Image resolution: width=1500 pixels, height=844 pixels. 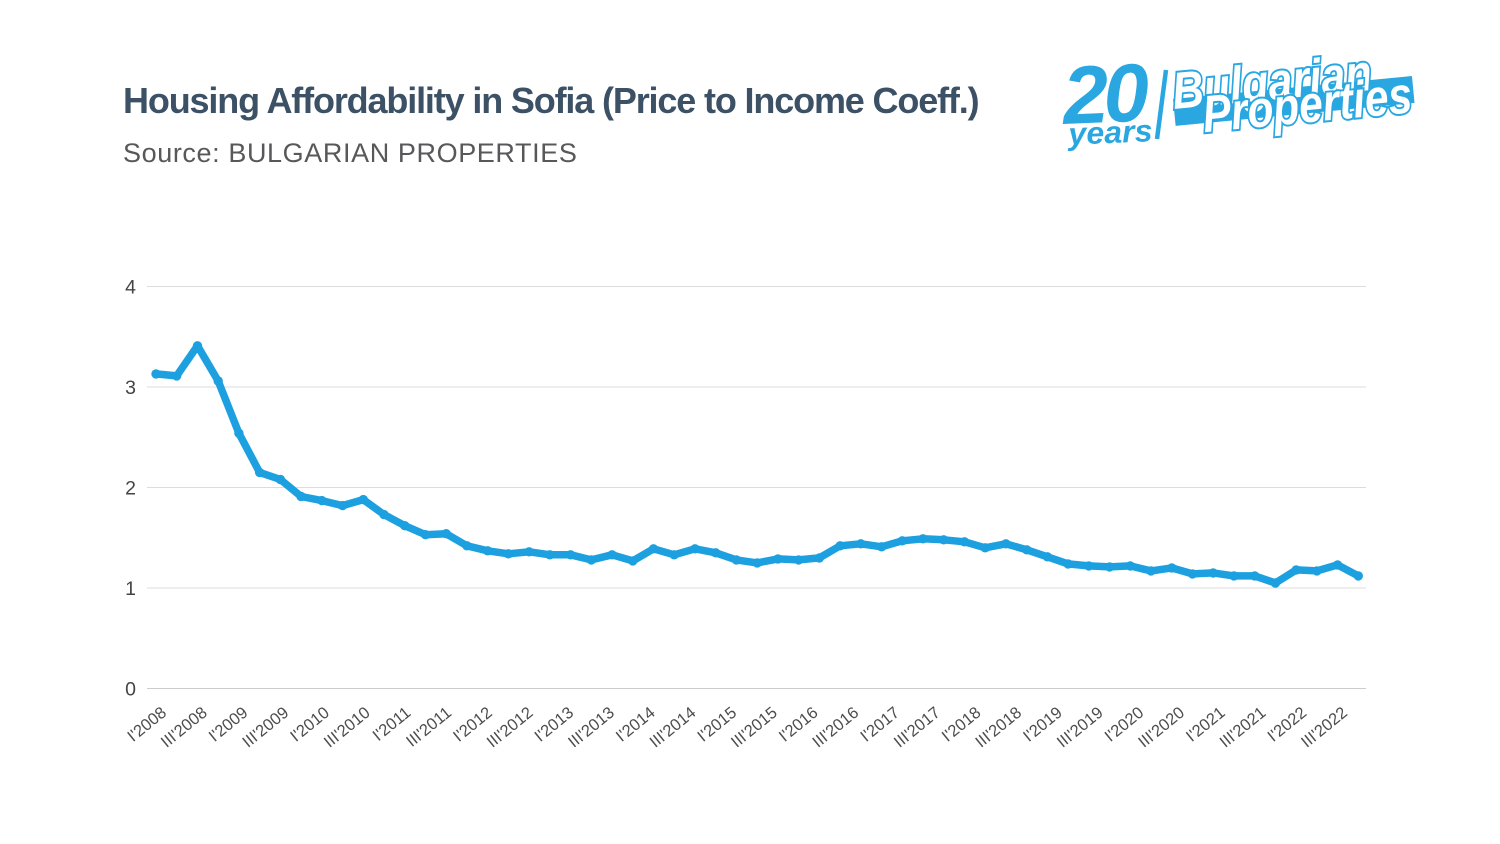 I want to click on svg-text: years, so click(x=1110, y=132).